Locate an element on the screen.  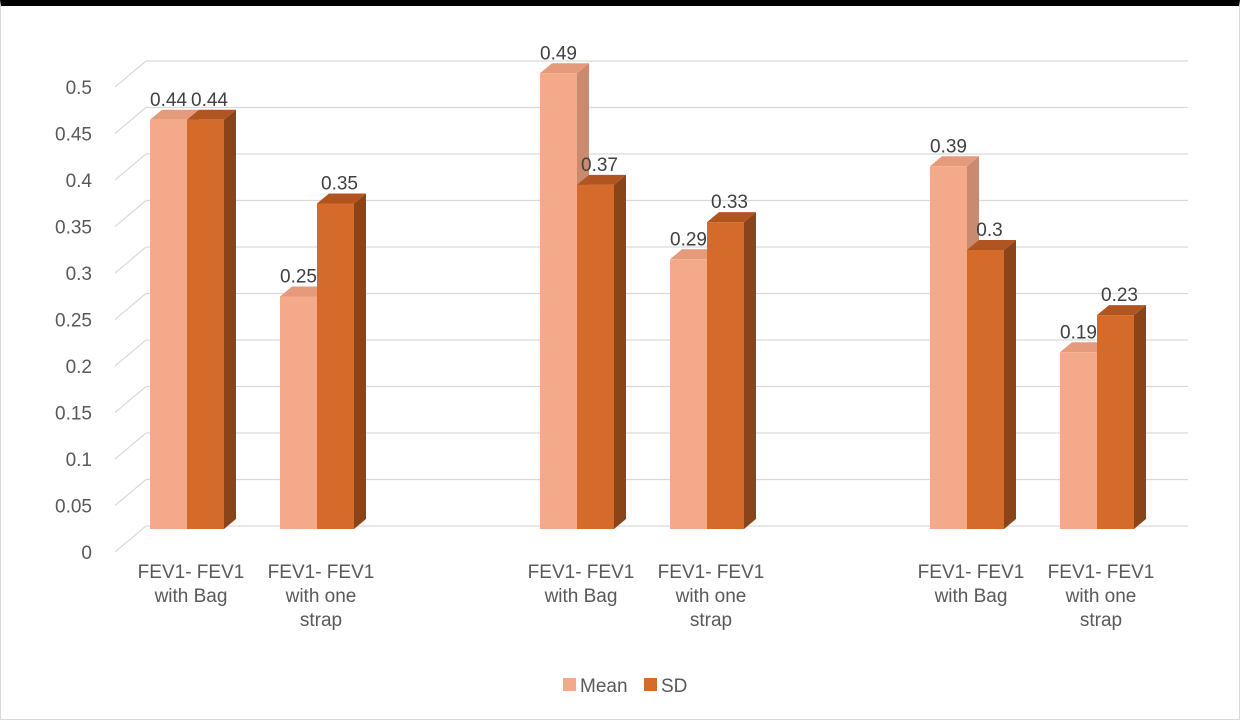
y-tick-label: 0.15 is located at coordinates (73, 414).